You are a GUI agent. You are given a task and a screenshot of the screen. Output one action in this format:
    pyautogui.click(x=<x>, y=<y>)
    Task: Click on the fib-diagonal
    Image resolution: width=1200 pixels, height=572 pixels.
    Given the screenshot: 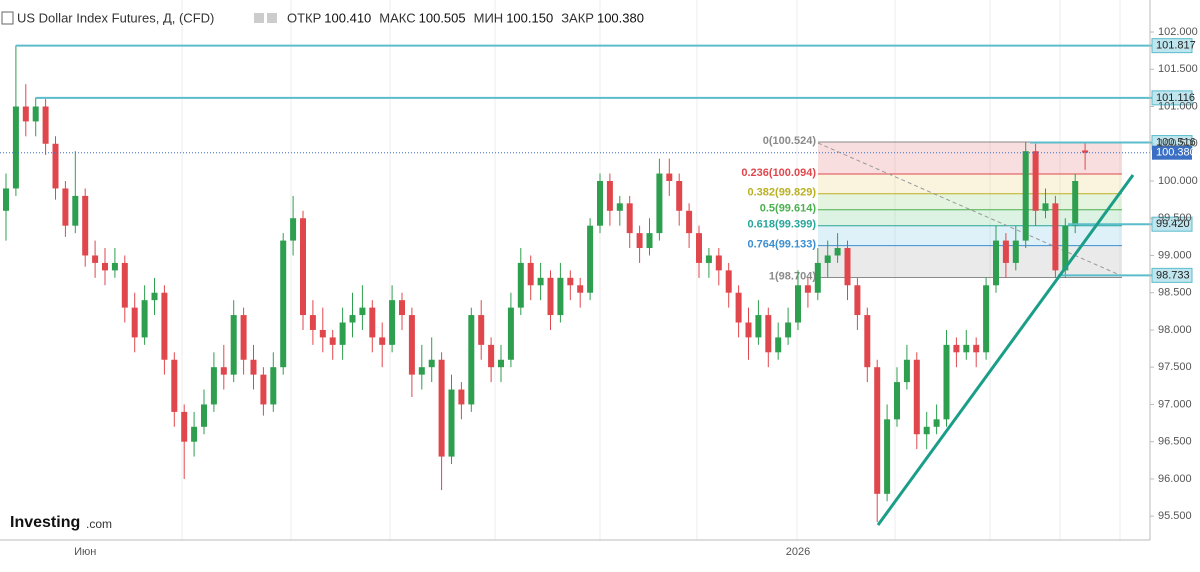 What is the action you would take?
    pyautogui.click(x=970, y=209)
    